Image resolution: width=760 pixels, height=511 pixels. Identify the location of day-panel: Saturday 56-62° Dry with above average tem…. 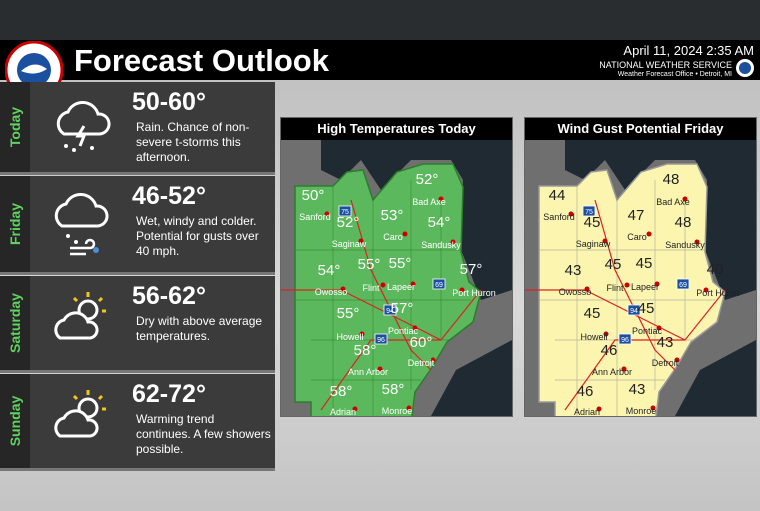
(137, 324).